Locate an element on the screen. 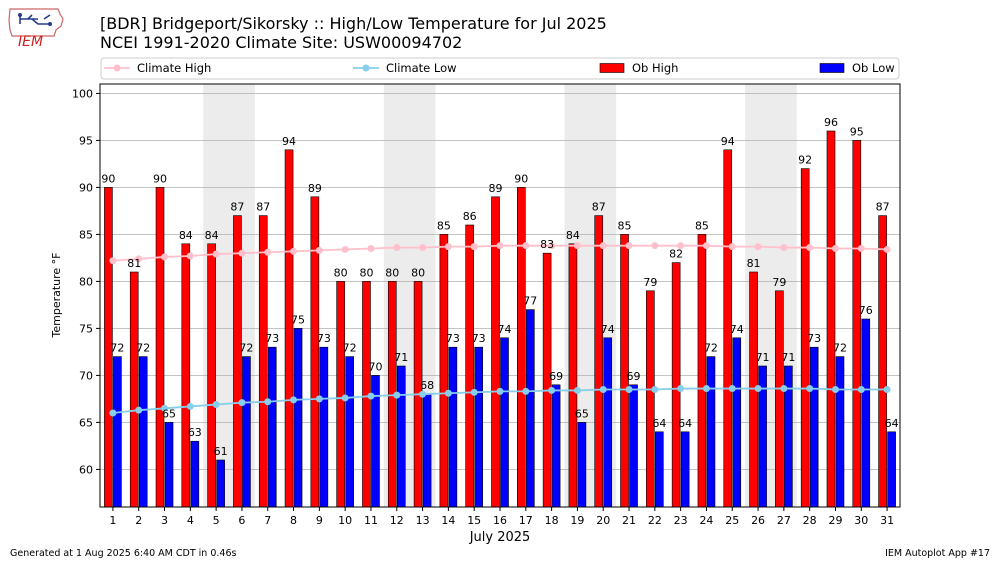  y-tick-label: 80 is located at coordinates (86, 281).